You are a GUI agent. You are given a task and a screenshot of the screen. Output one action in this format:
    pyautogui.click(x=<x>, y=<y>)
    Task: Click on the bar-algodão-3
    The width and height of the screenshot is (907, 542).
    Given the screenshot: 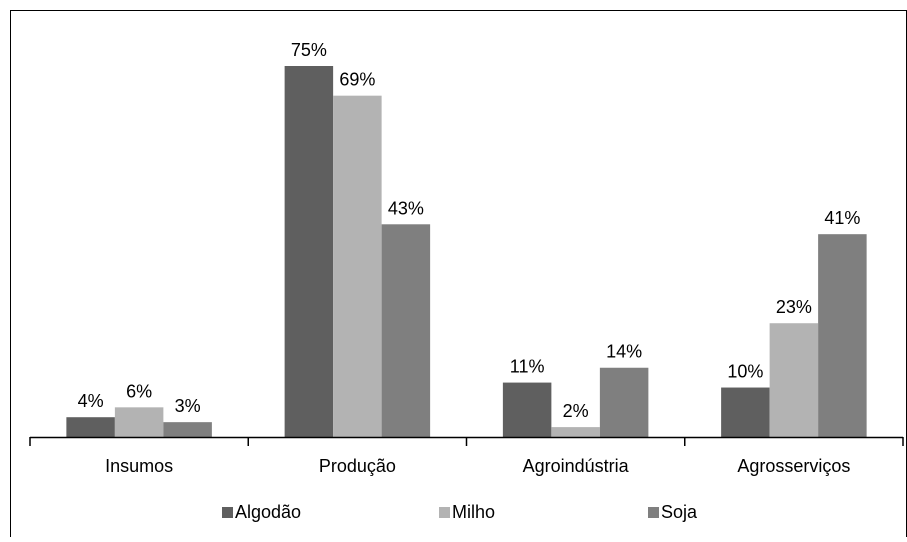 What is the action you would take?
    pyautogui.click(x=745, y=412)
    